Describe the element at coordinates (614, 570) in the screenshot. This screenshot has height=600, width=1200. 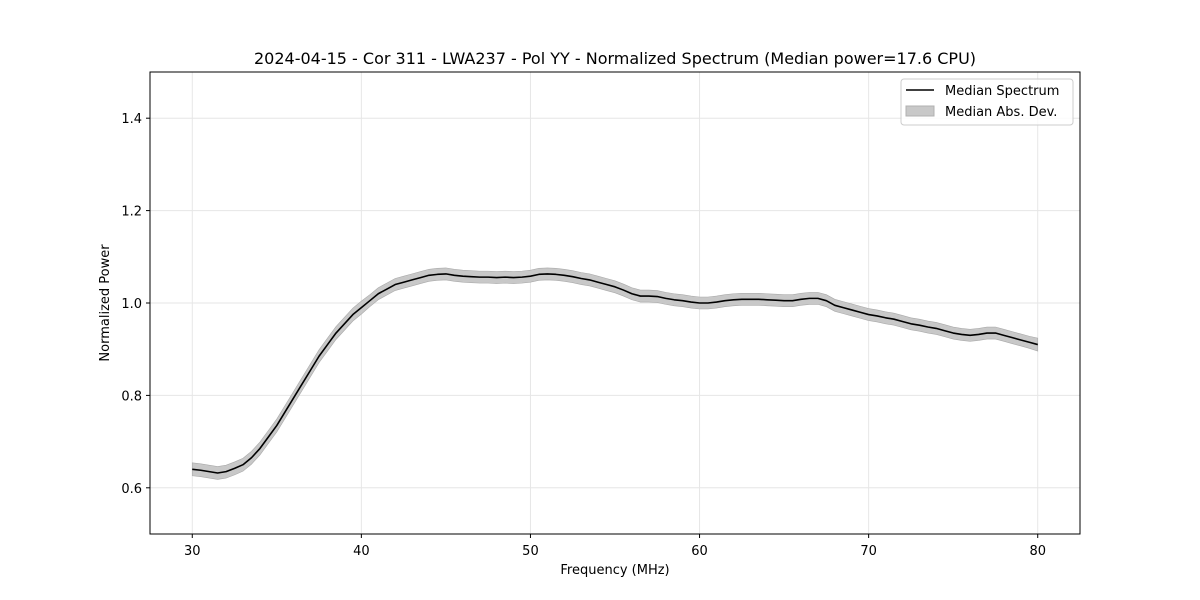
I see `x-axis-label: Frequency (MHz)` at that location.